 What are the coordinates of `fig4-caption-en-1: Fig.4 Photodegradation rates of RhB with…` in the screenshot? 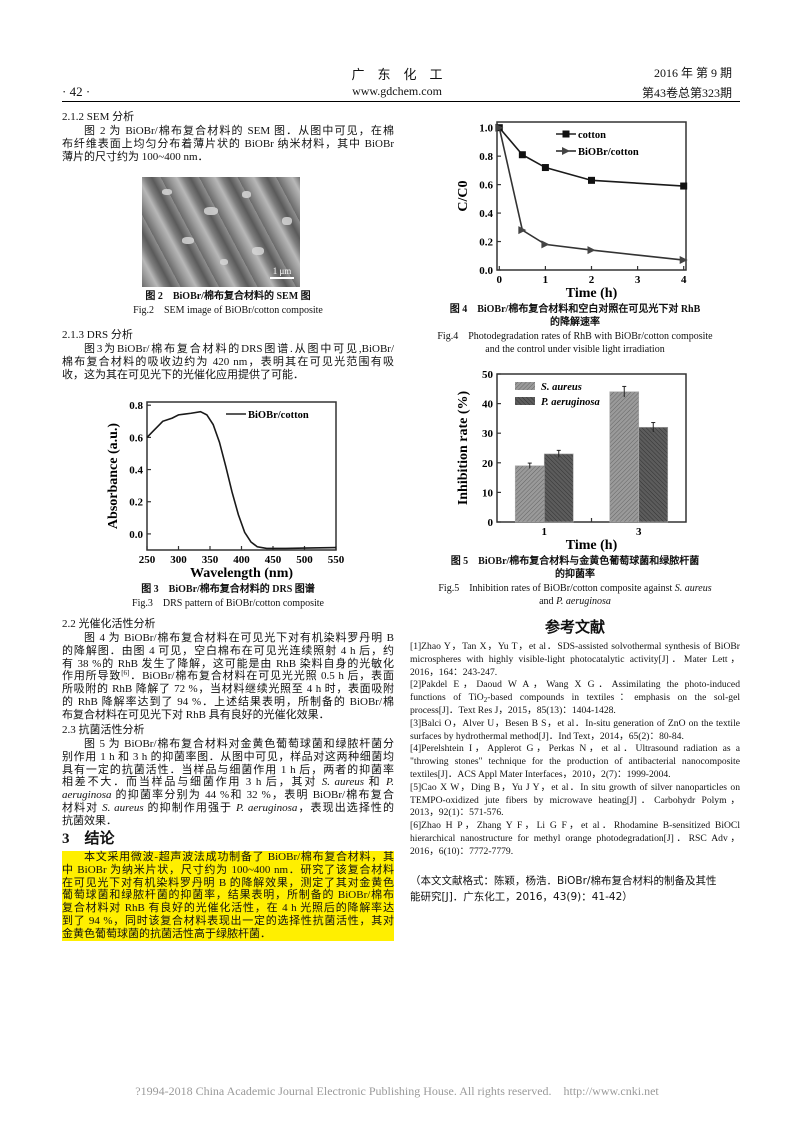 It's located at (575, 336).